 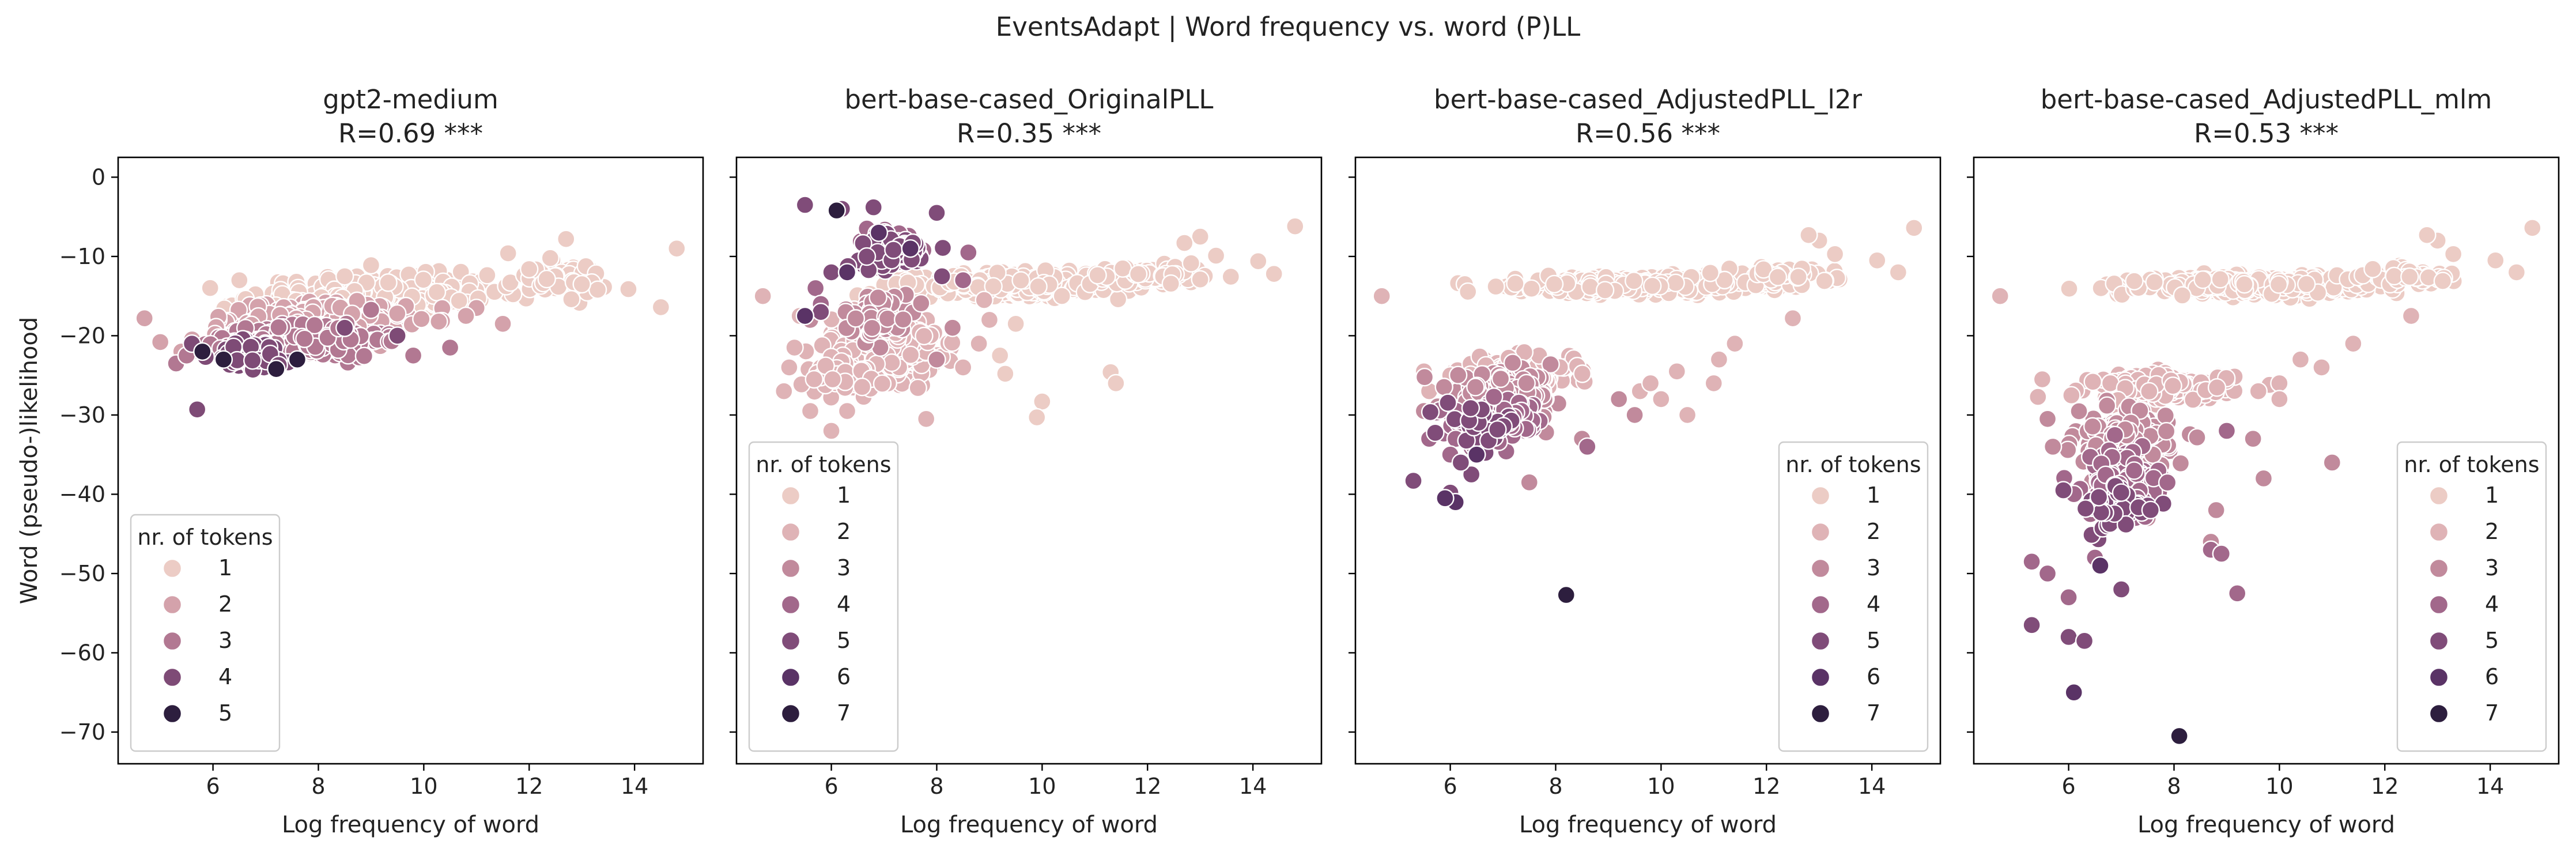 I want to click on panel-correlation: R=0.35 ***, so click(x=1029, y=133).